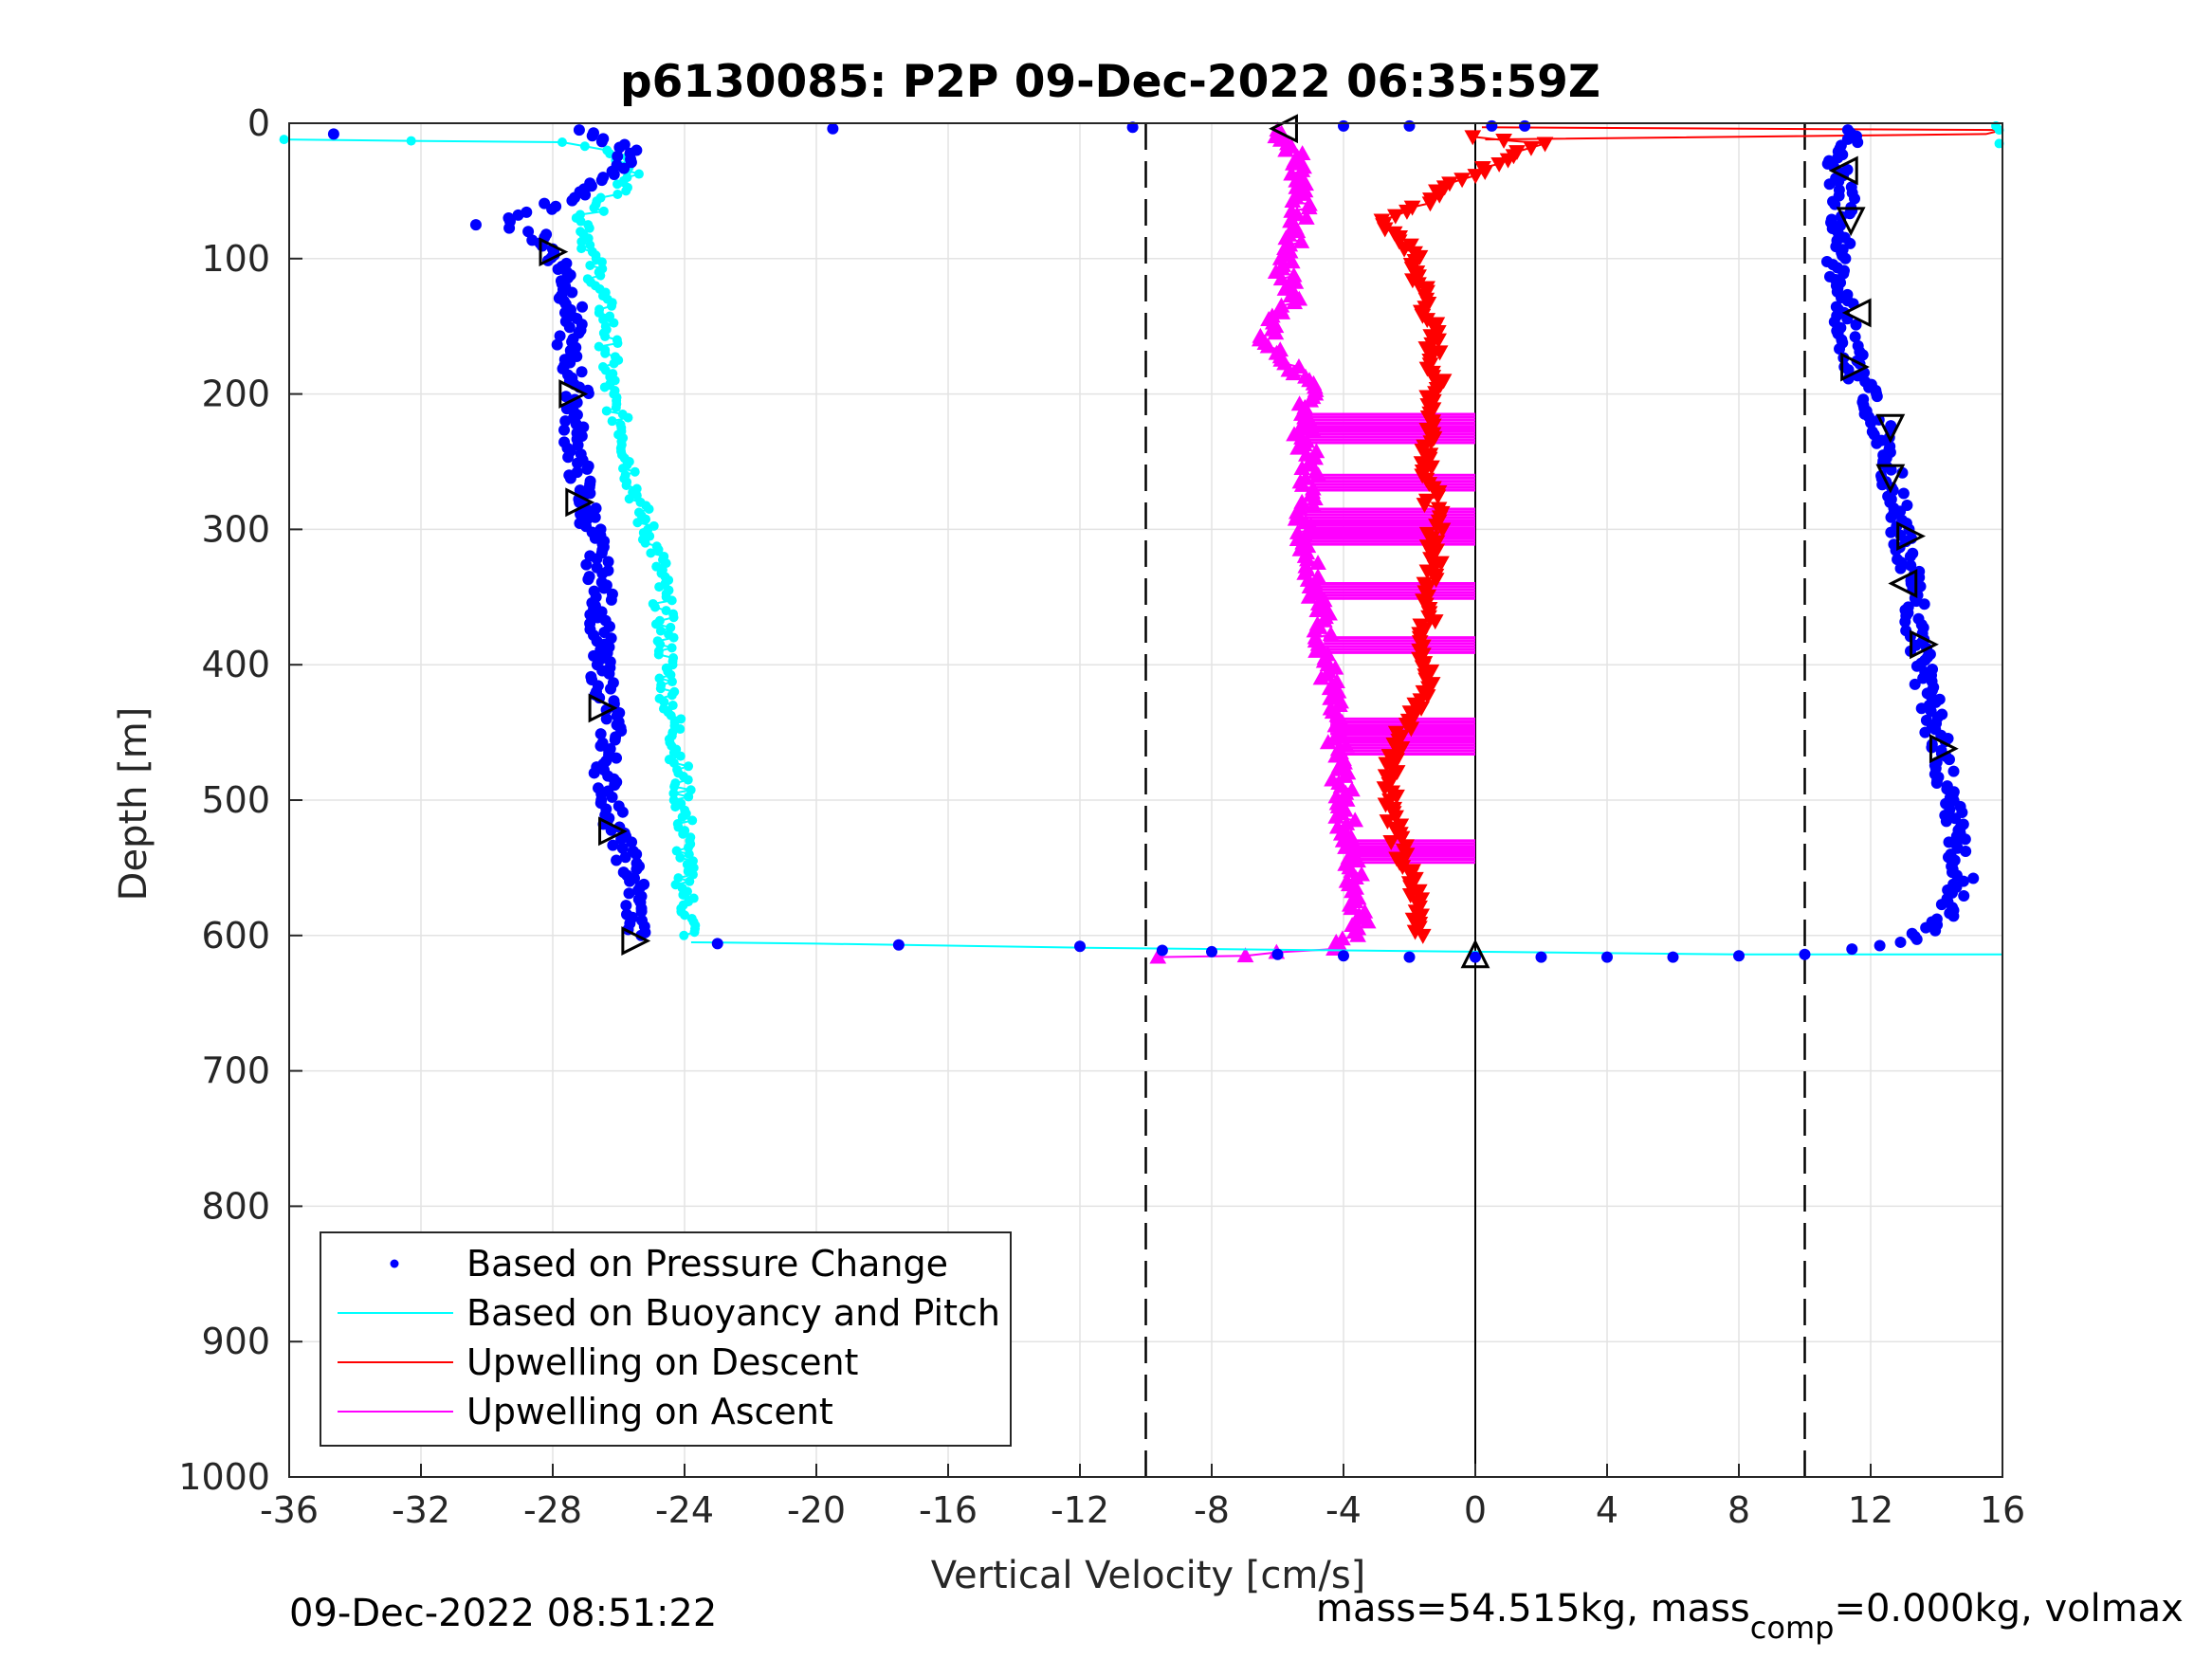 The width and height of the screenshot is (2212, 1659). I want to click on x-tick-label: 12, so click(1870, 1510).